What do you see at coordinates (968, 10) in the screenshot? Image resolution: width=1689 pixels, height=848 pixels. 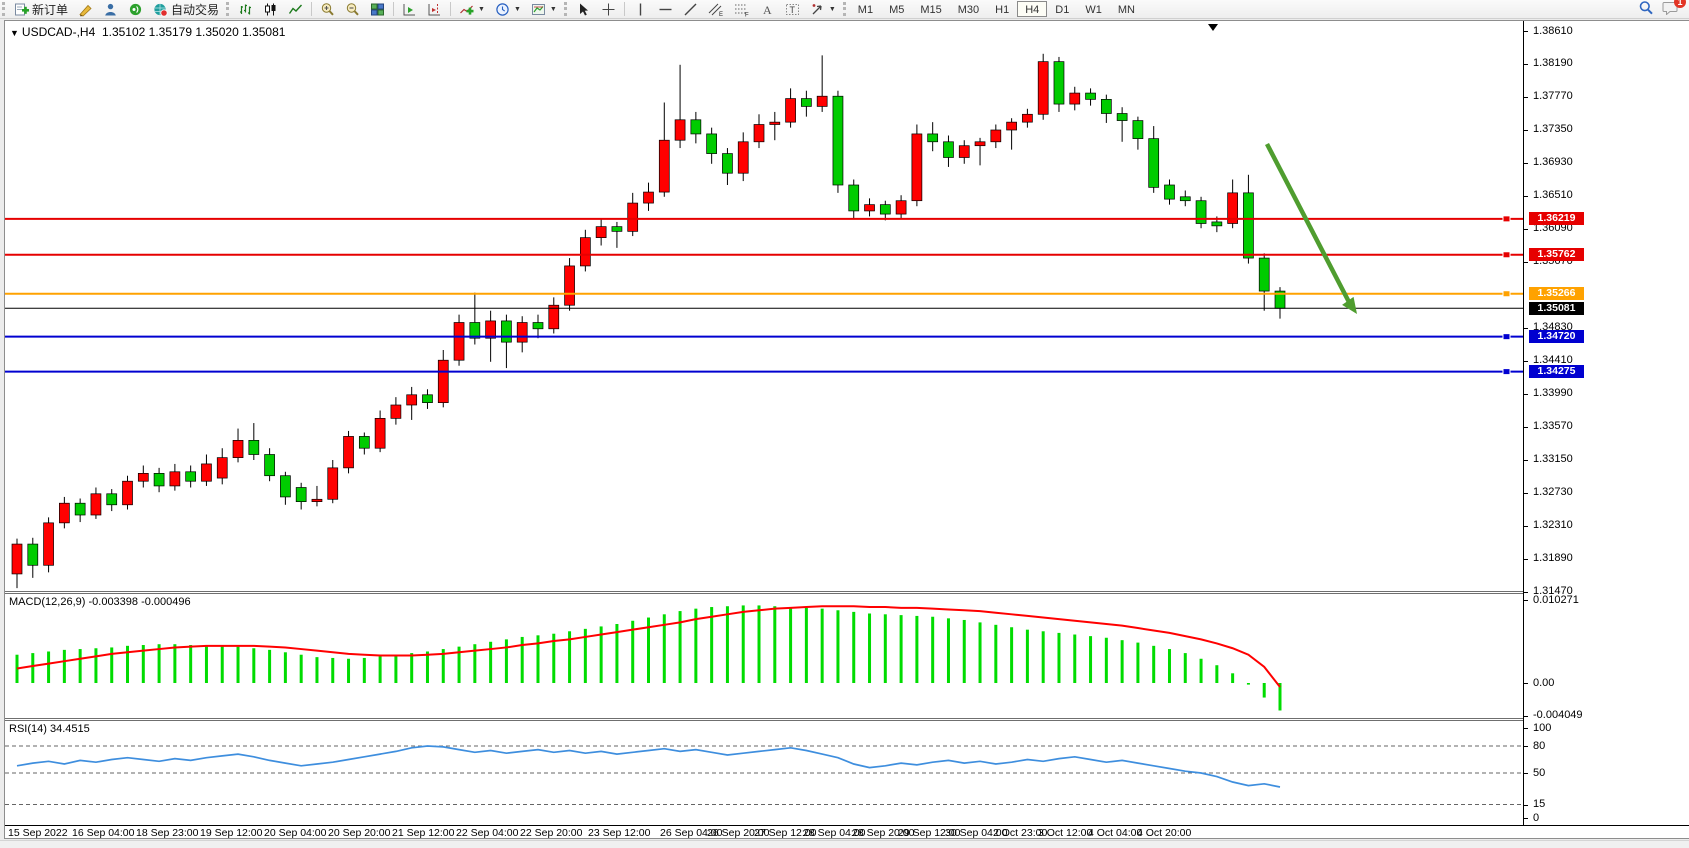 I see `timeframe-m30: M30` at bounding box center [968, 10].